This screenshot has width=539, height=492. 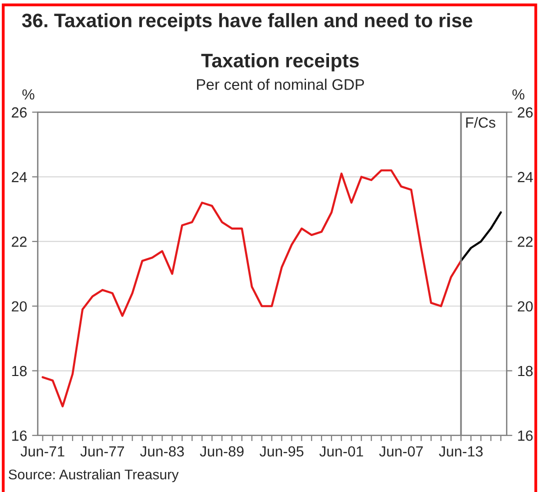 What do you see at coordinates (525, 112) in the screenshot?
I see `y2-tick-label: 26` at bounding box center [525, 112].